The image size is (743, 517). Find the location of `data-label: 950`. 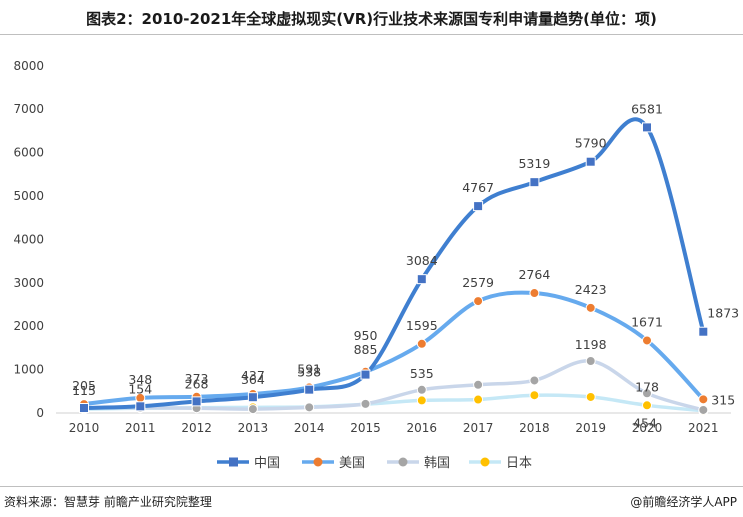

data-label: 950 is located at coordinates (366, 335).